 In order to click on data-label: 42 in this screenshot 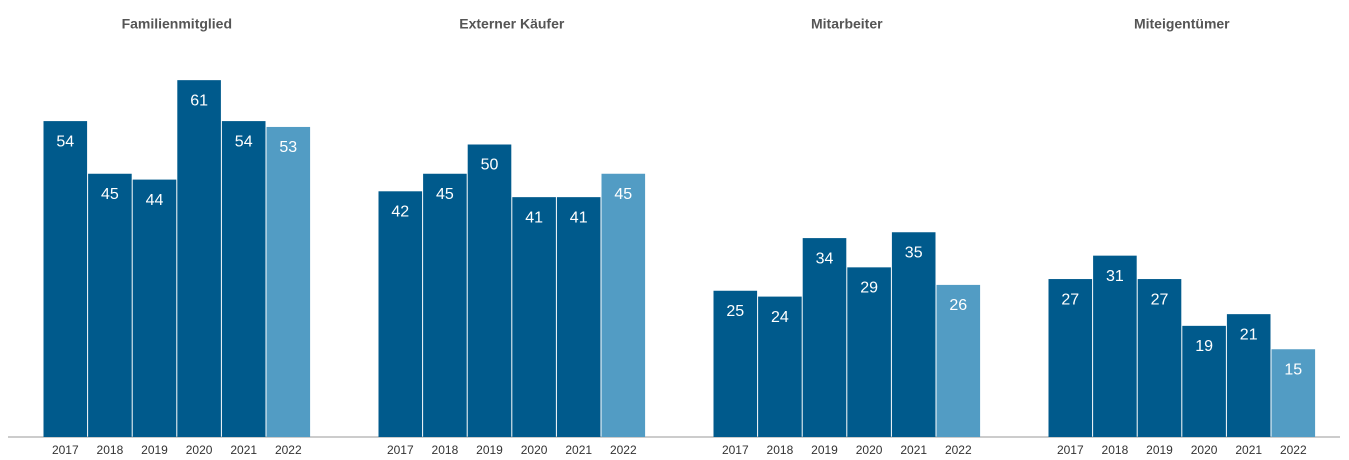, I will do `click(400, 212)`.